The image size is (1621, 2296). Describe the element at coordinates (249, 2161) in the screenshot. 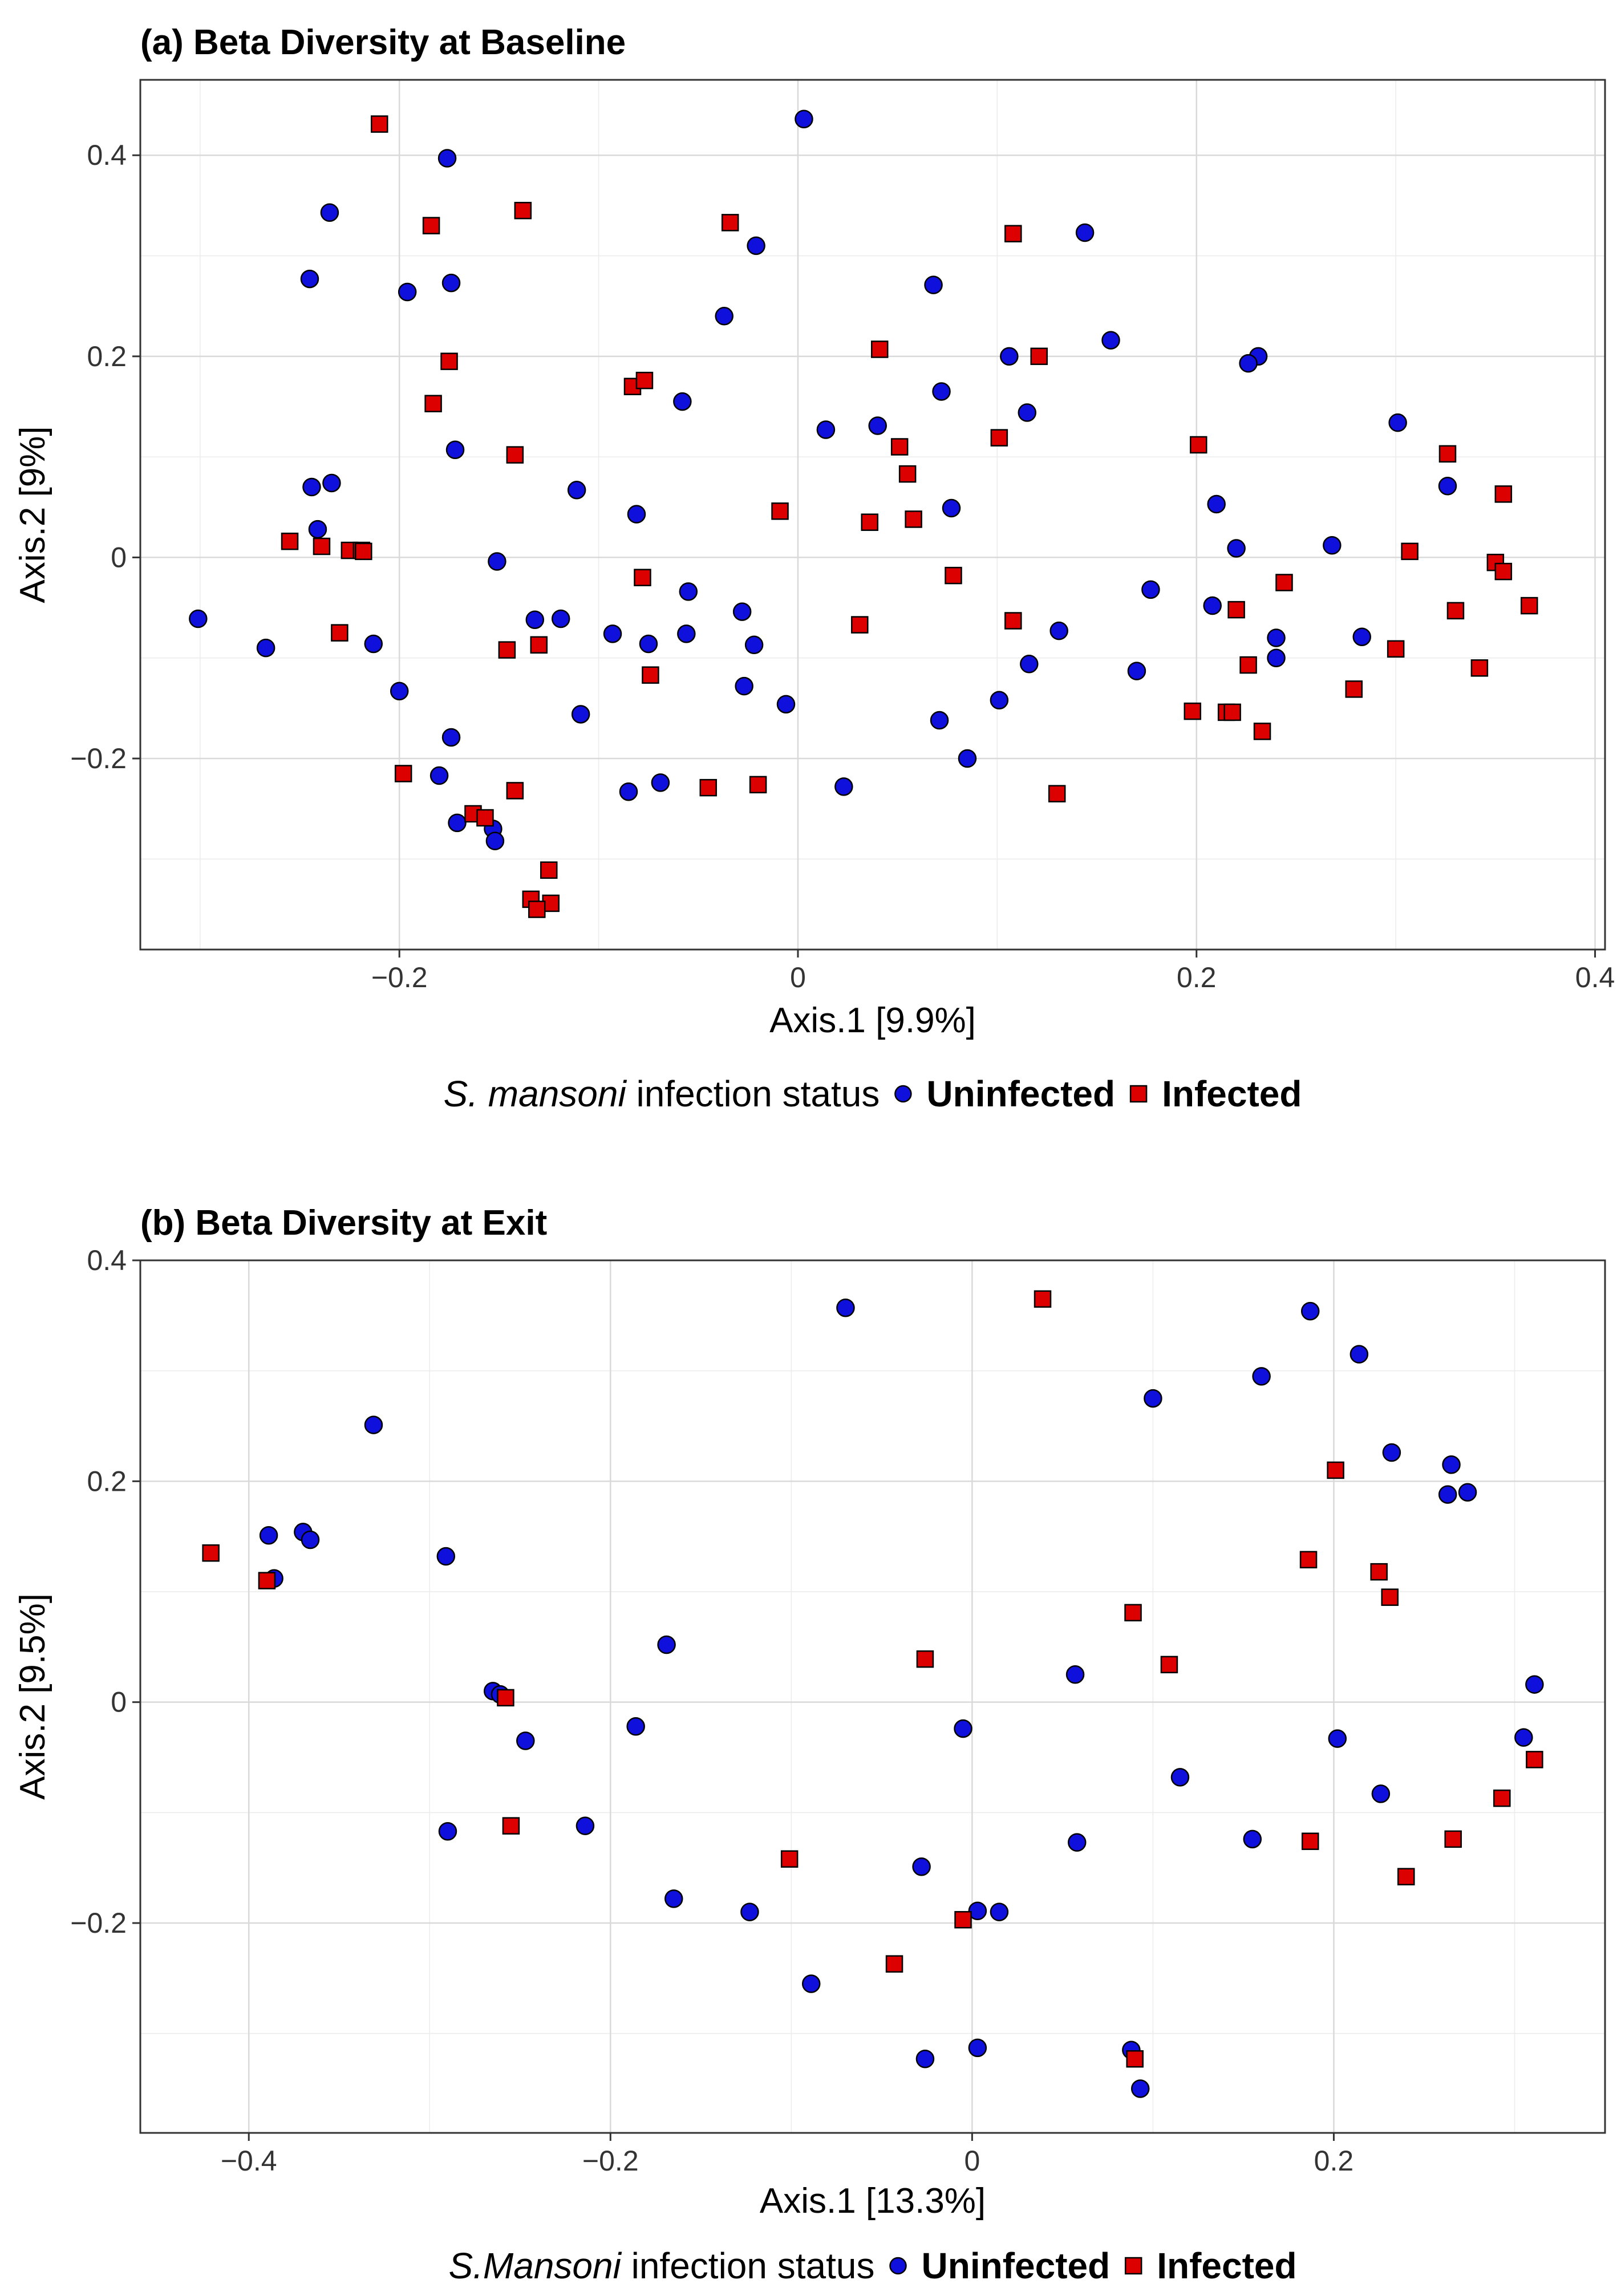

I see `x-tick-label: −0.4` at that location.